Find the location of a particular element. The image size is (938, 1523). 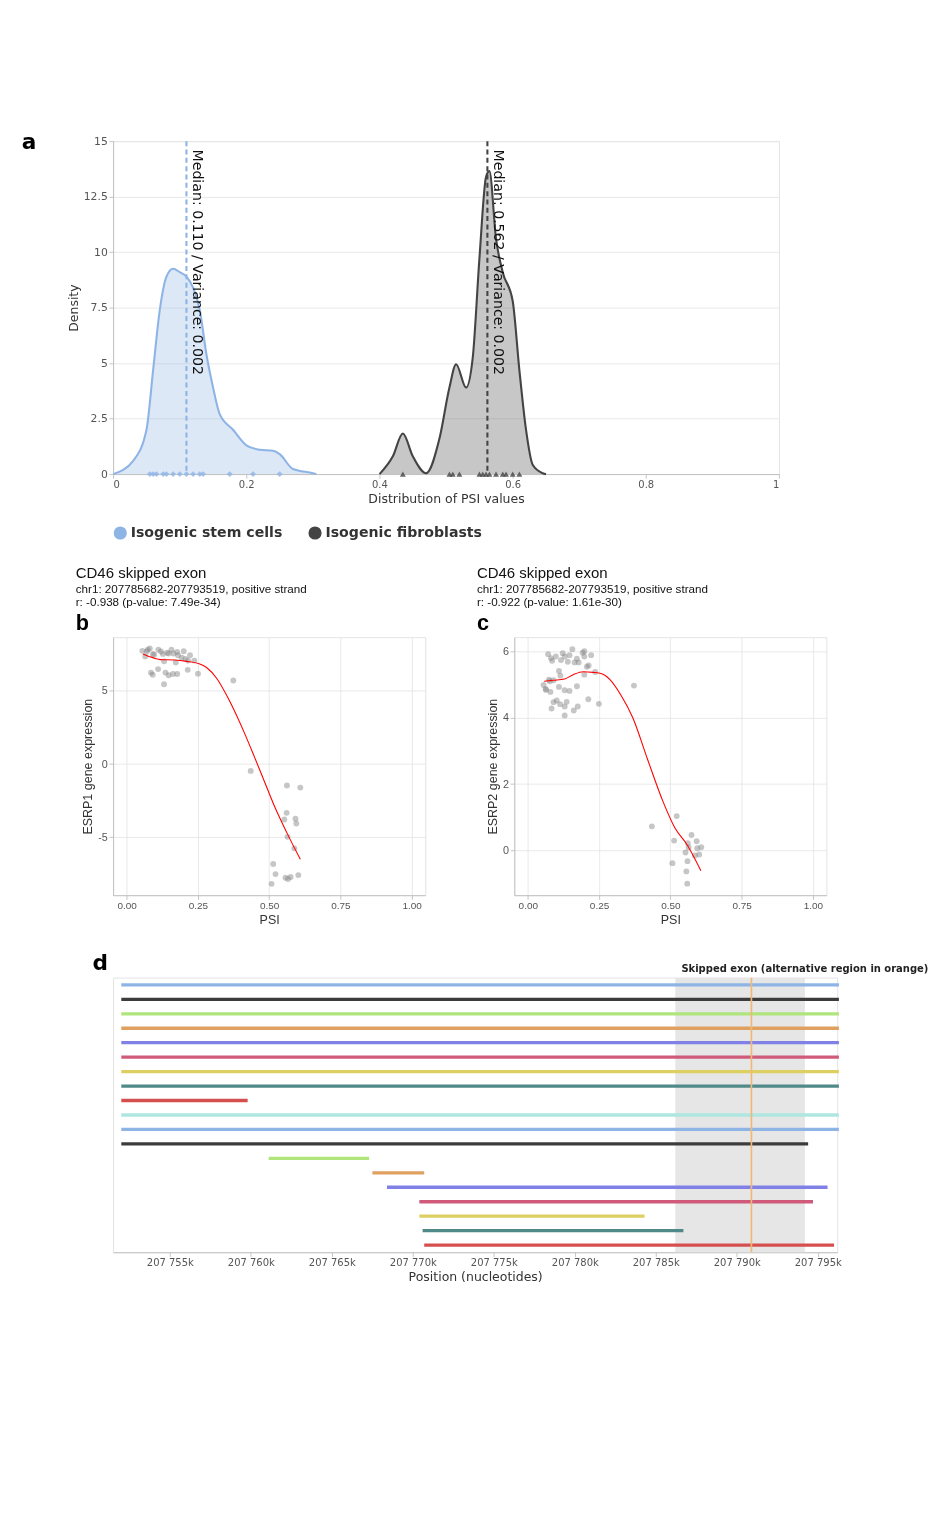

y-axis-title: Density is located at coordinates (73, 308).